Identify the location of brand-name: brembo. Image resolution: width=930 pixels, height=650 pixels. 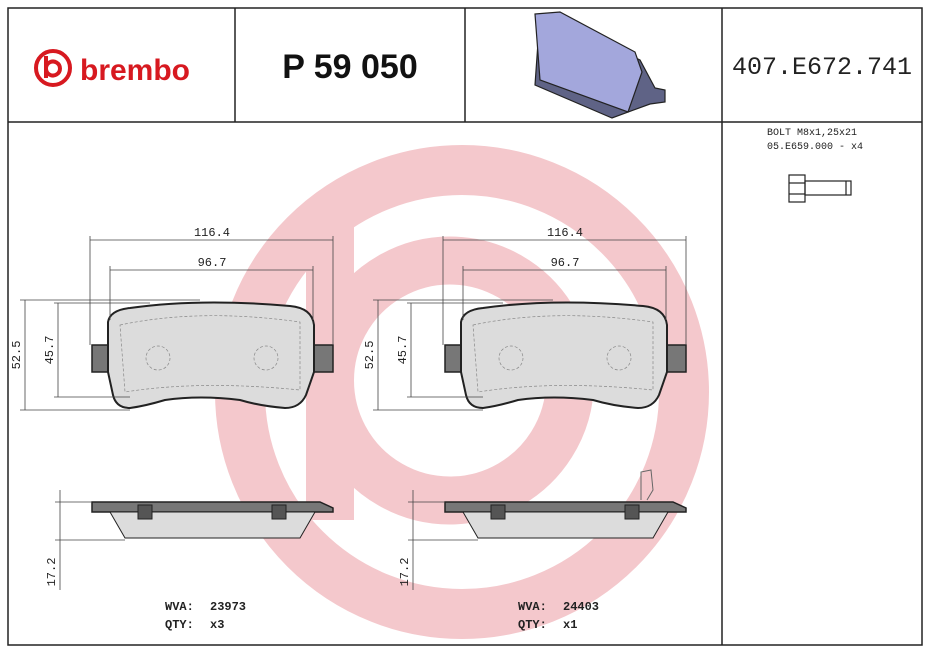
(135, 70).